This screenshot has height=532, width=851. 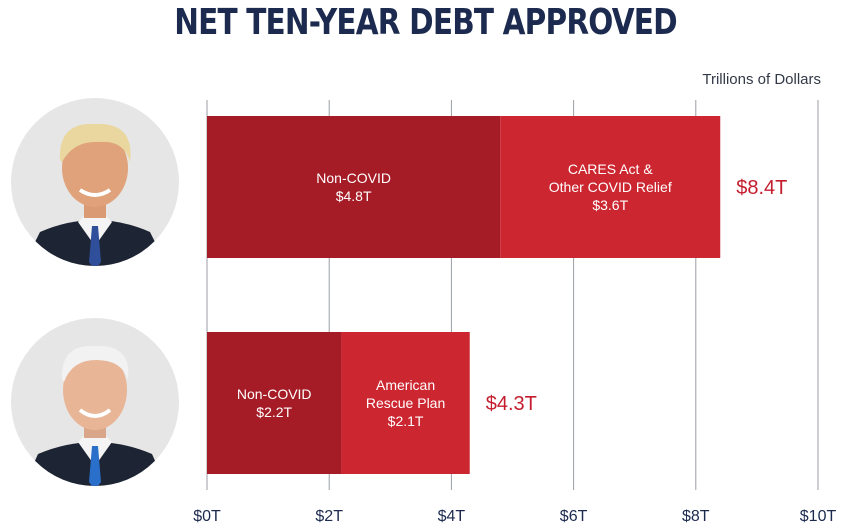 I want to click on x-tick-label: $8T, so click(x=696, y=516).